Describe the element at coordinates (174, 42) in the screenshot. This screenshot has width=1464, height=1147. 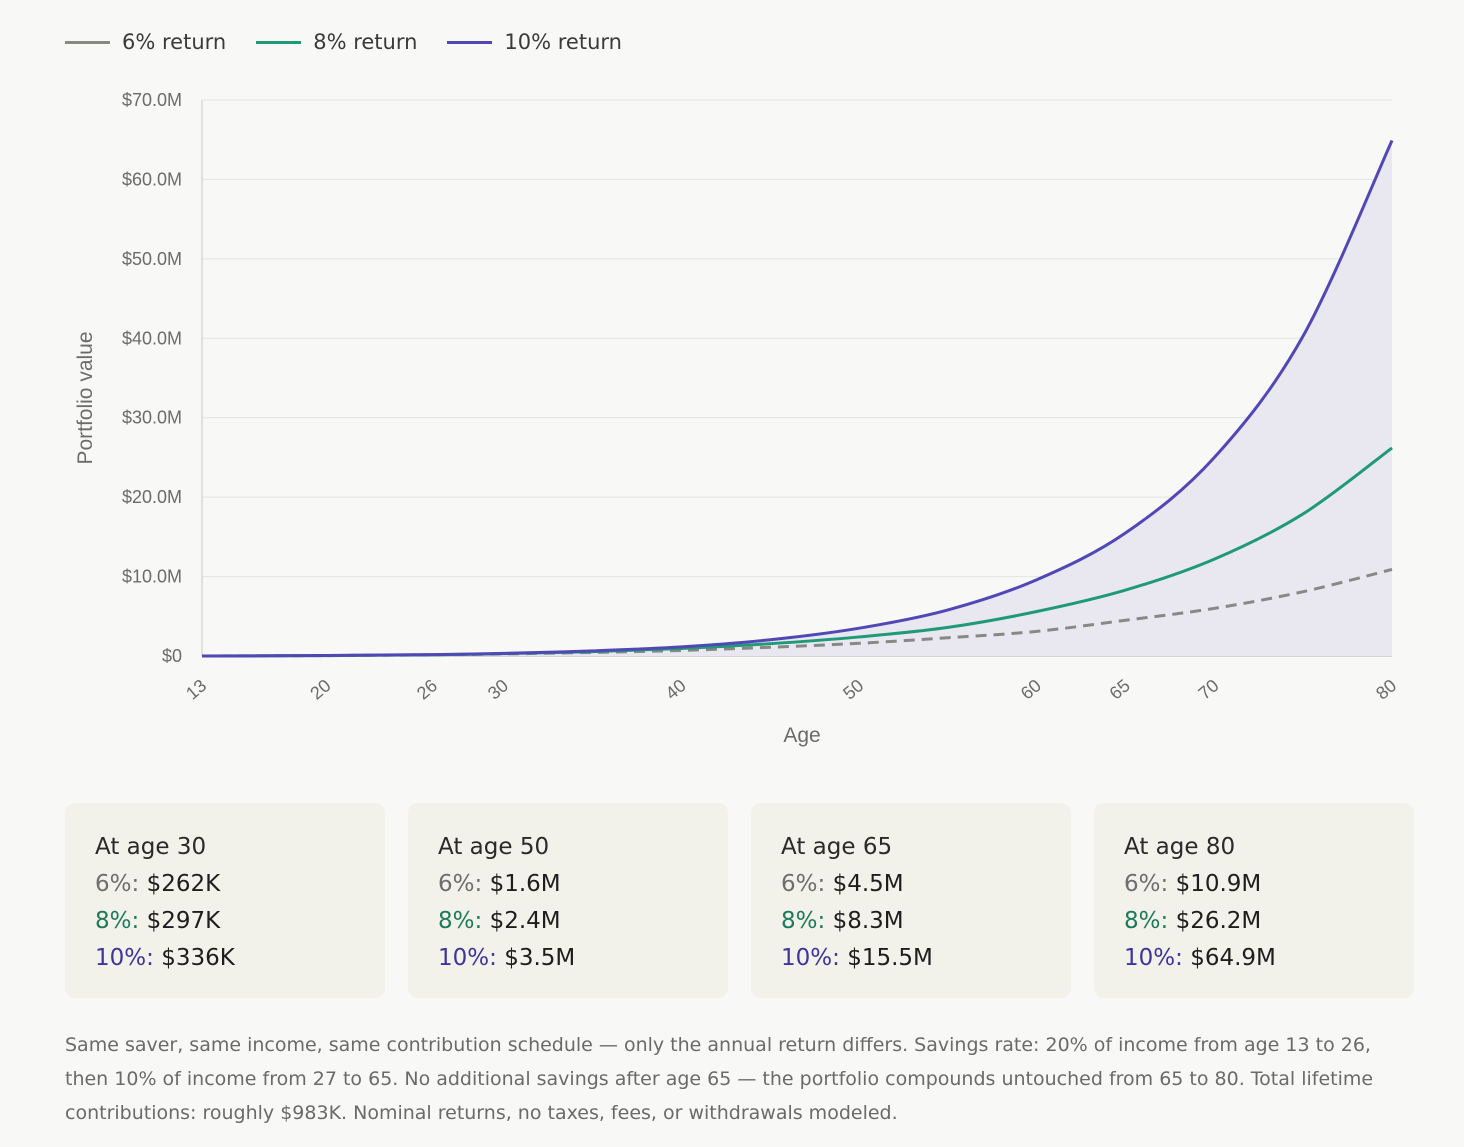
I see `legend-label-6: 6% return` at that location.